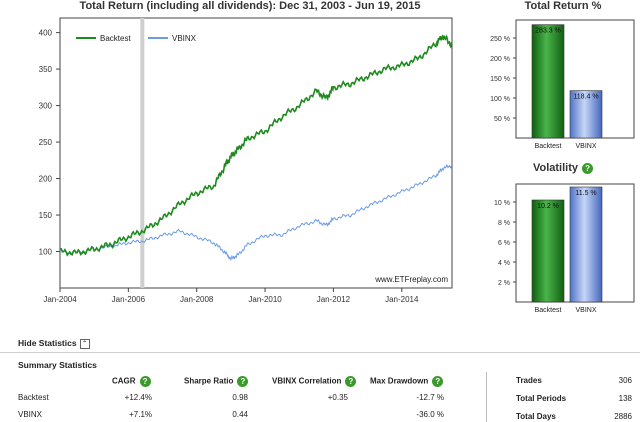 The height and width of the screenshot is (422, 640). I want to click on data-label: 283.3 %, so click(548, 31).